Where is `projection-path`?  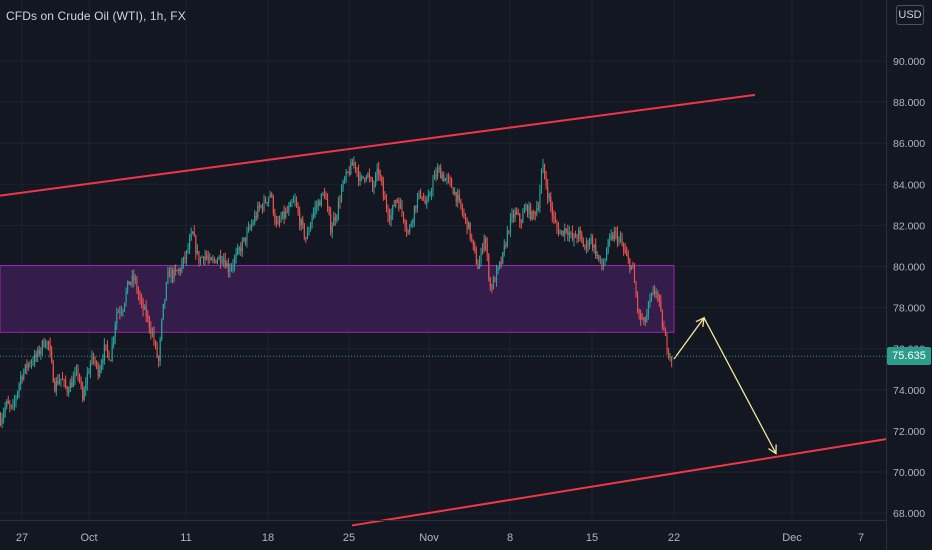
projection-path is located at coordinates (725, 385).